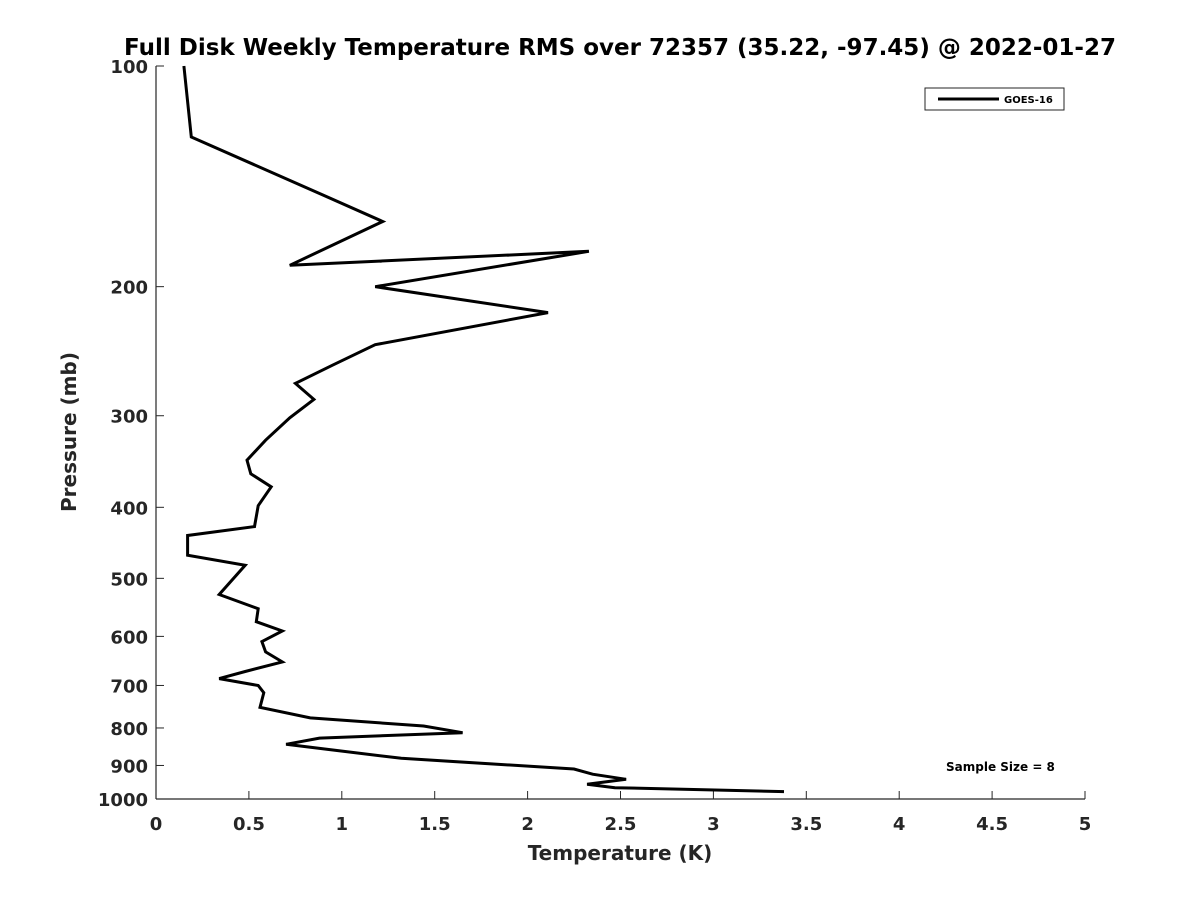  Describe the element at coordinates (69, 432) in the screenshot. I see `y-axis-label: Pressure (mb)` at that location.